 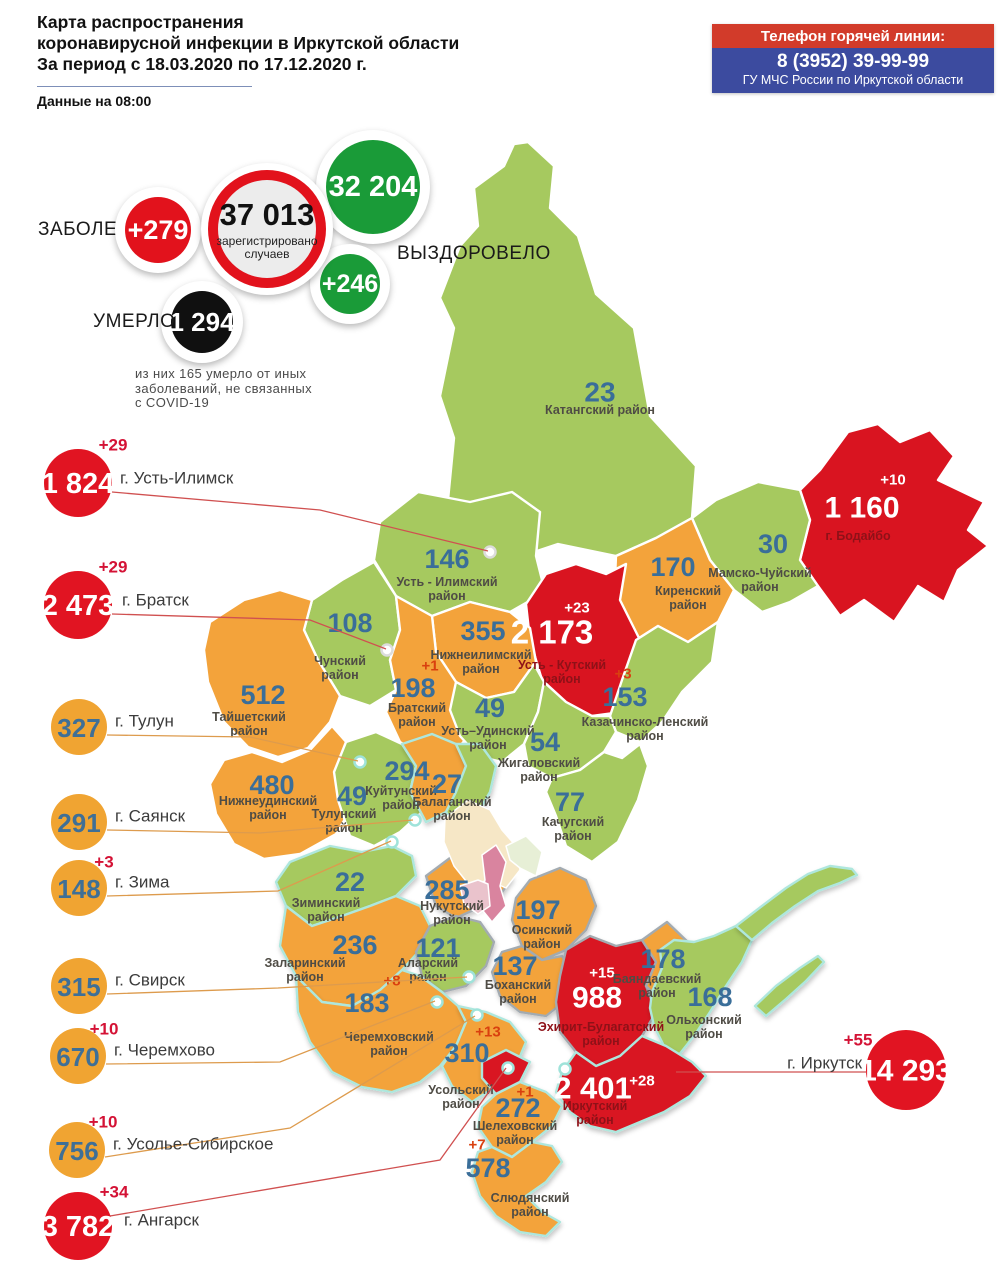 What do you see at coordinates (428, 963) in the screenshot?
I see `district-alarsky-label: Аларский` at bounding box center [428, 963].